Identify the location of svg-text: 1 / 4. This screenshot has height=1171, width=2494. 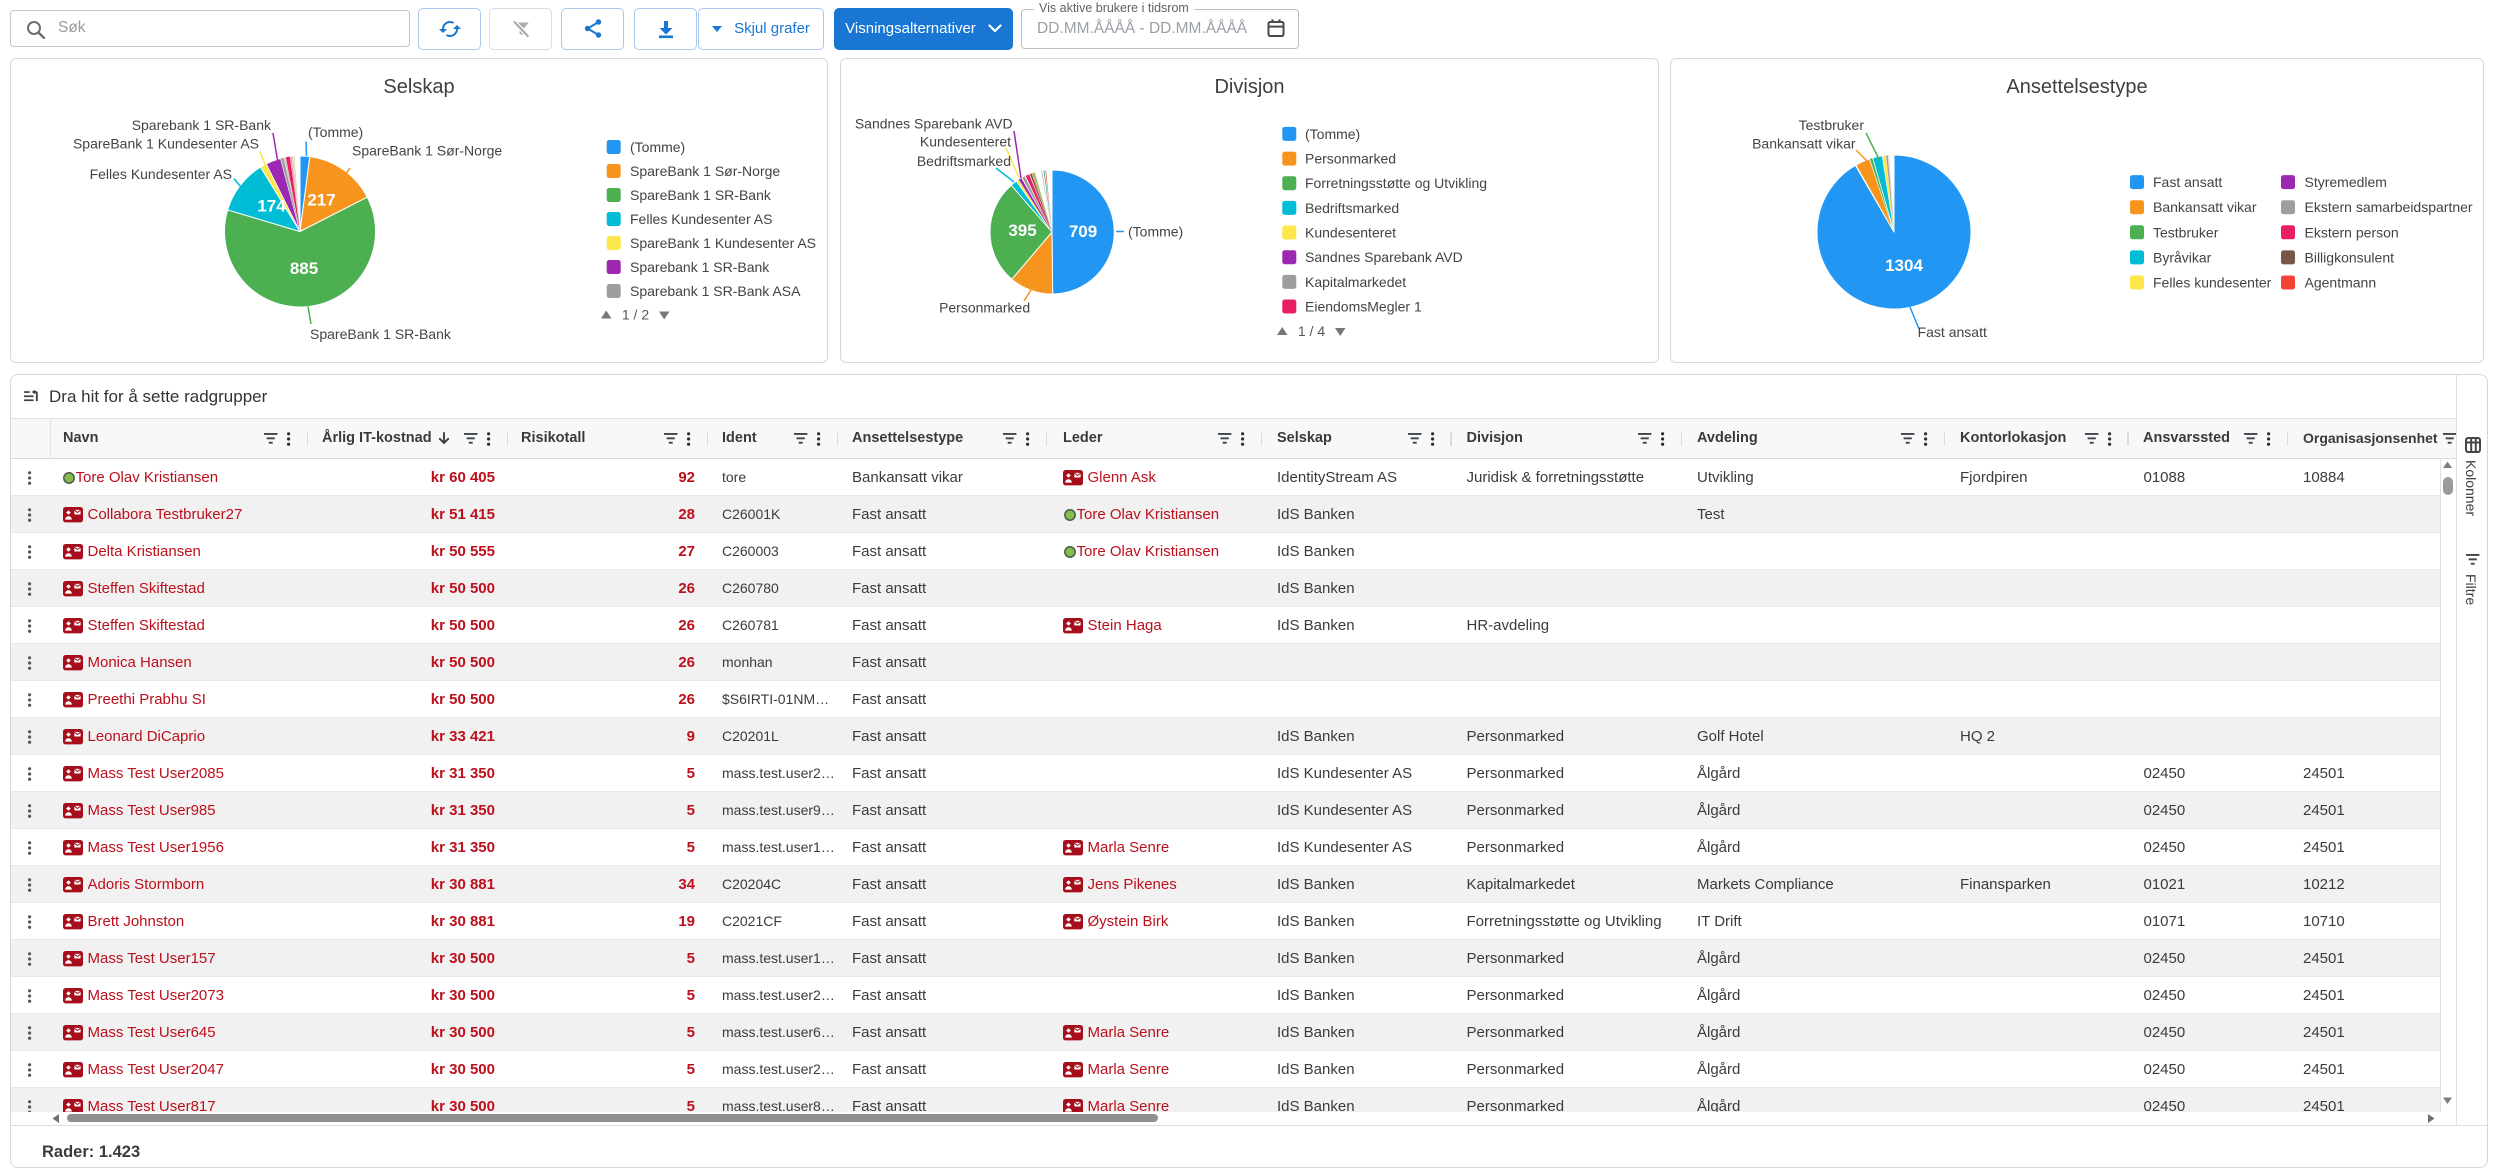
(1311, 331).